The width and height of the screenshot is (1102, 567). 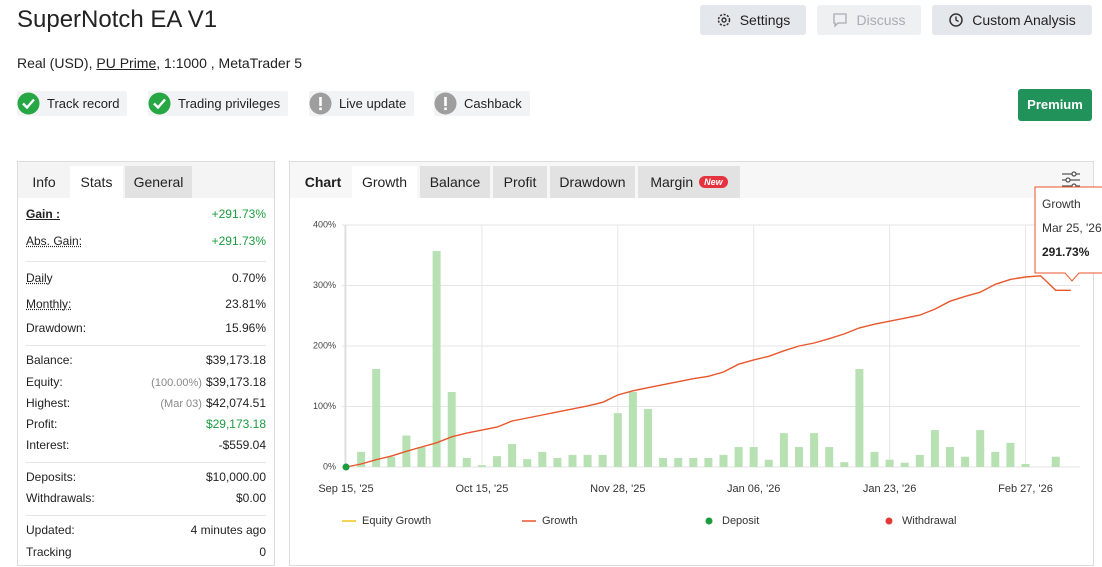 I want to click on stat-number: 15.96%, so click(x=245, y=328).